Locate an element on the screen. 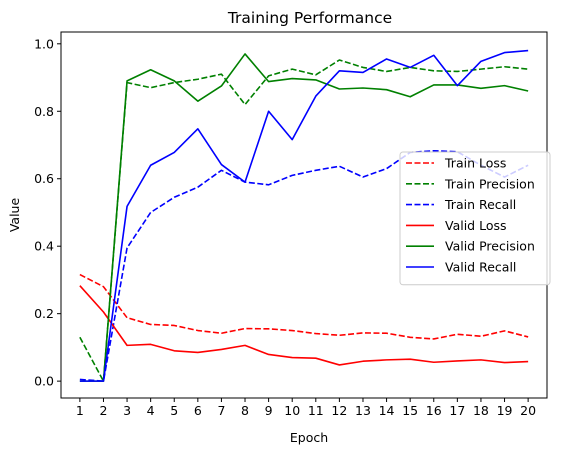 Image resolution: width=567 pixels, height=455 pixels. chart-title: Training Performance is located at coordinates (309, 18).